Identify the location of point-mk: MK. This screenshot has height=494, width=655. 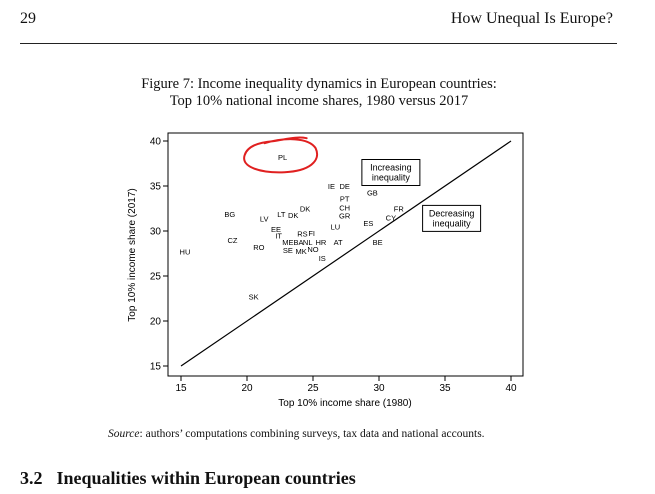
(300, 251).